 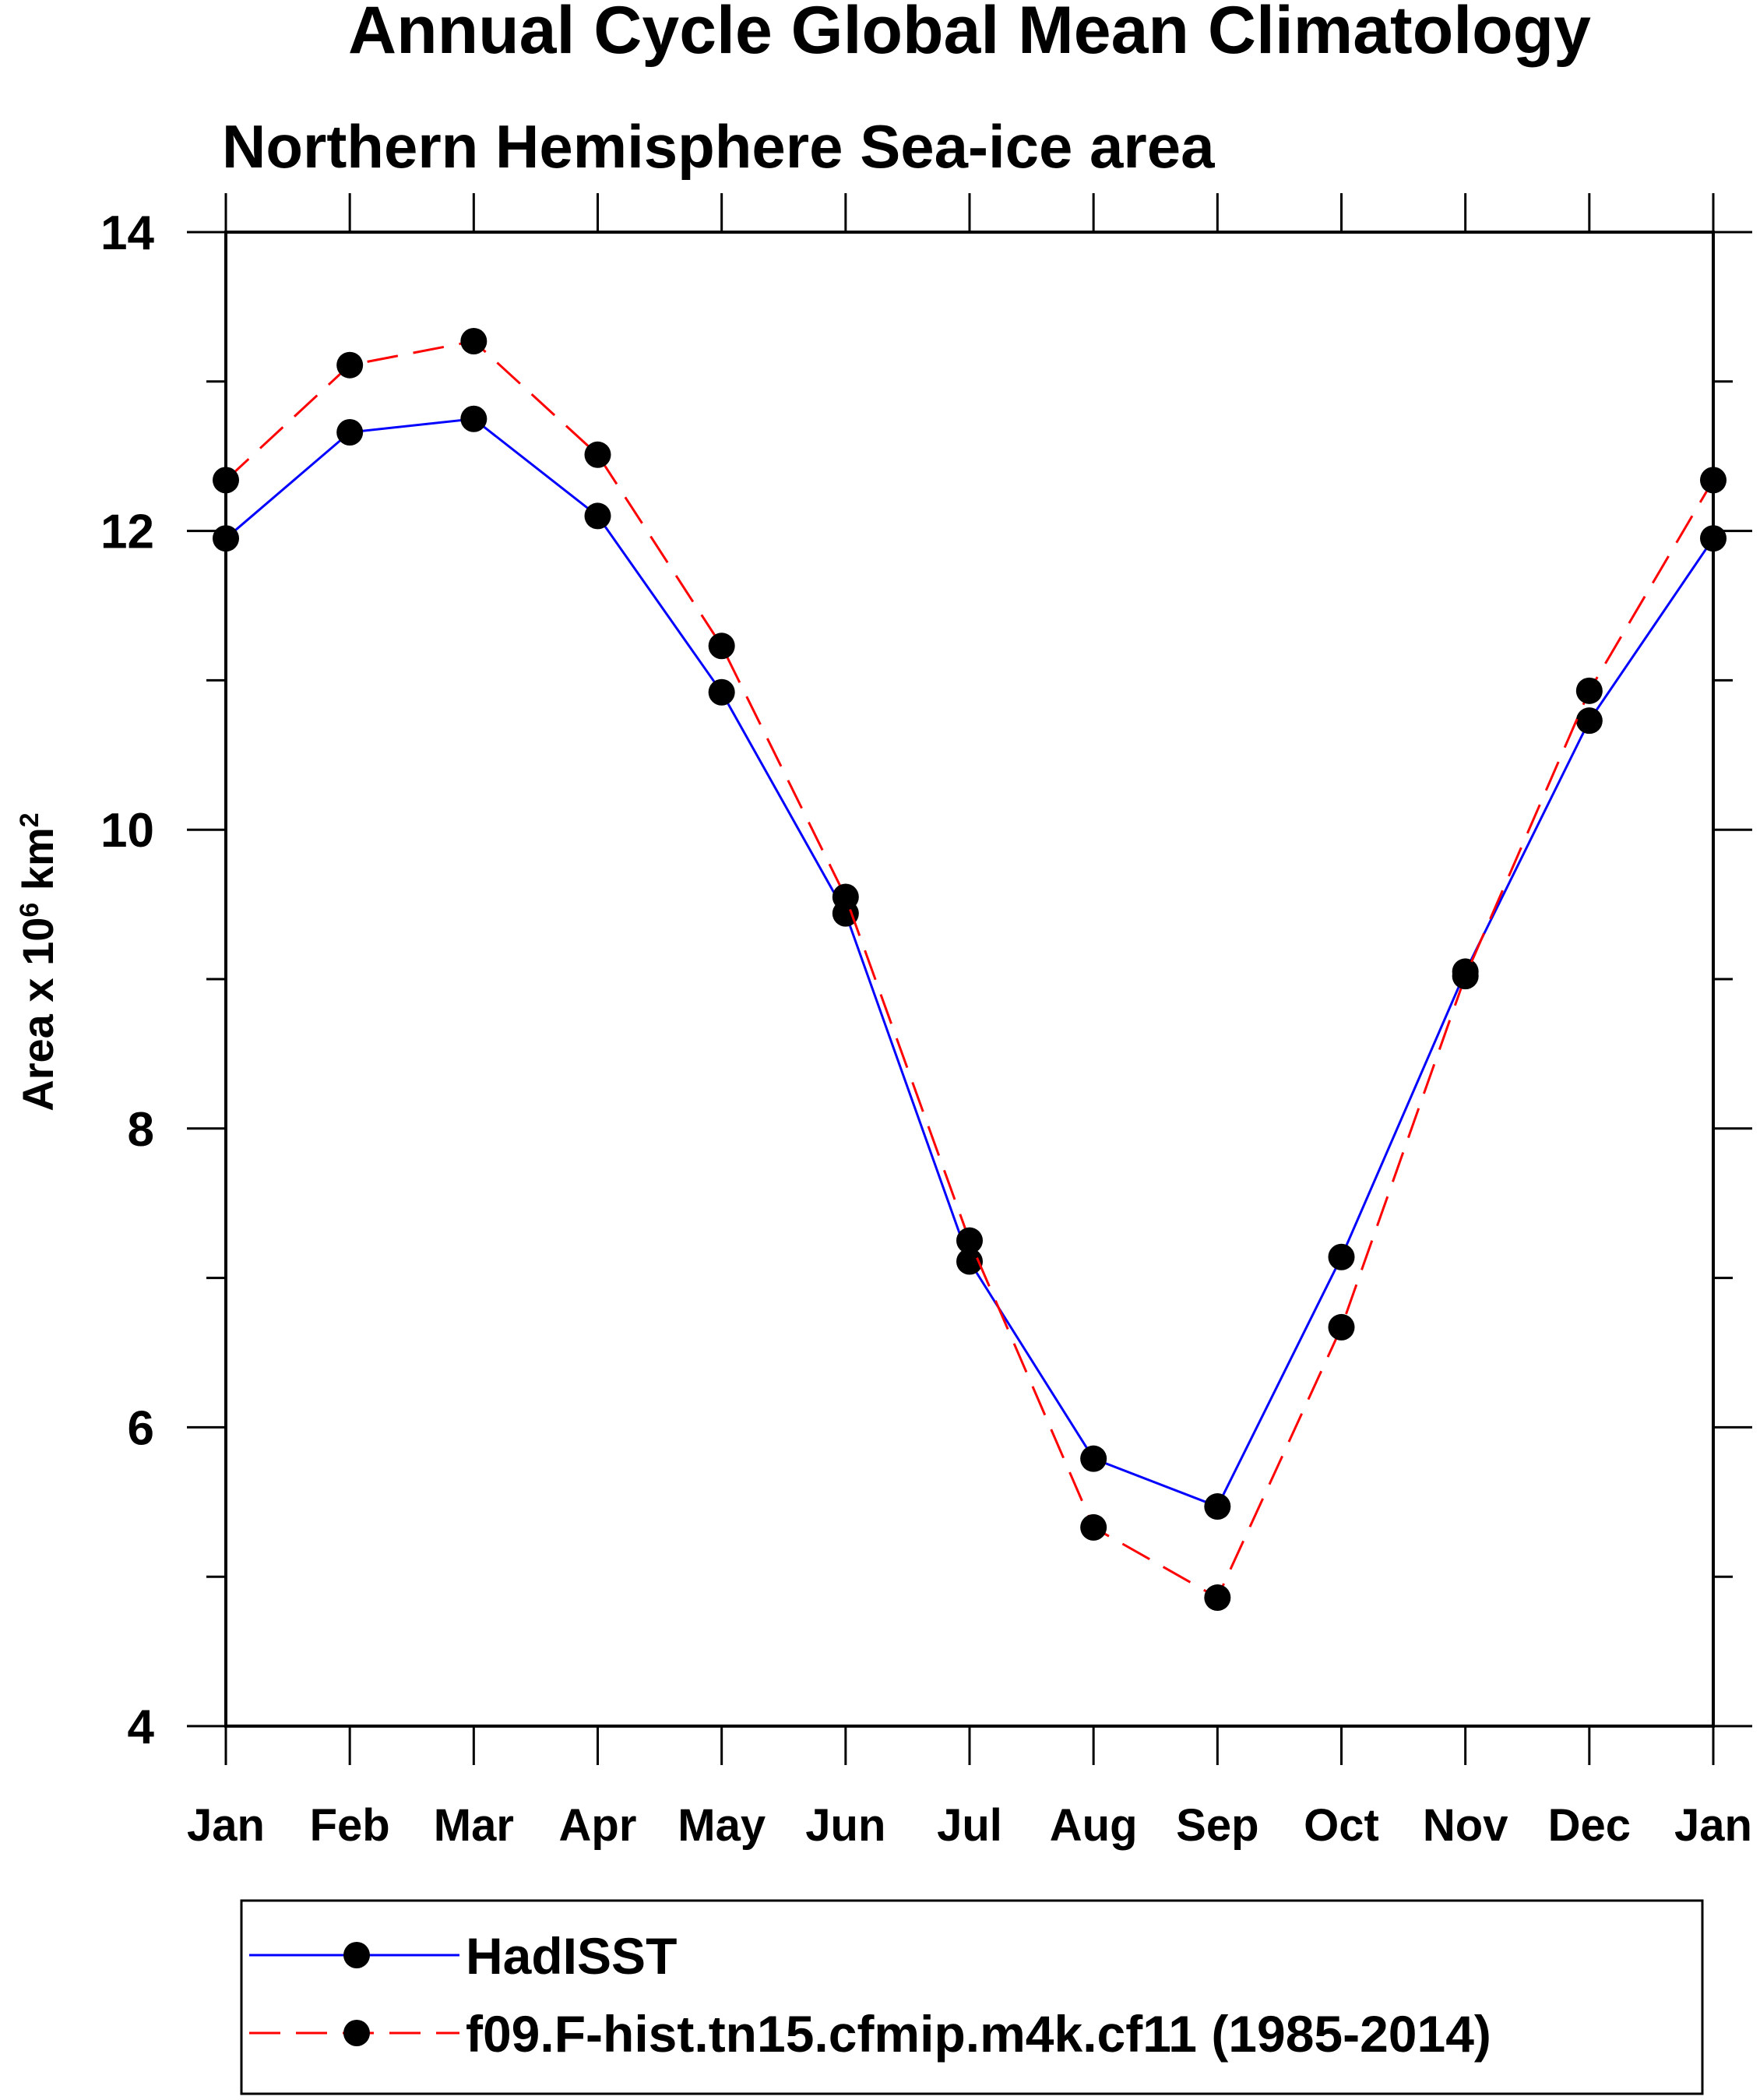 What do you see at coordinates (350, 1825) in the screenshot?
I see `x-tick-label: Feb` at bounding box center [350, 1825].